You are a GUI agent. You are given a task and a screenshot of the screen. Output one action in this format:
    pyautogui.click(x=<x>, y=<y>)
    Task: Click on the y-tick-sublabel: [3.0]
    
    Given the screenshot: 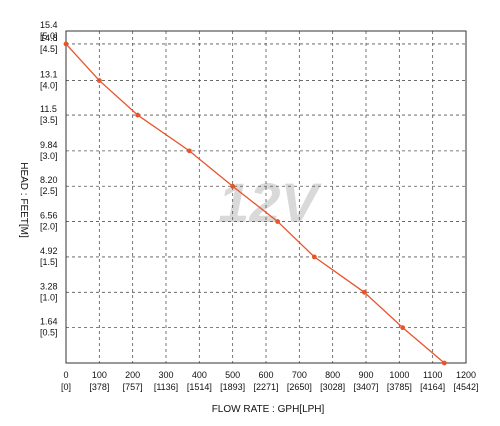 What is the action you would take?
    pyautogui.click(x=49, y=156)
    